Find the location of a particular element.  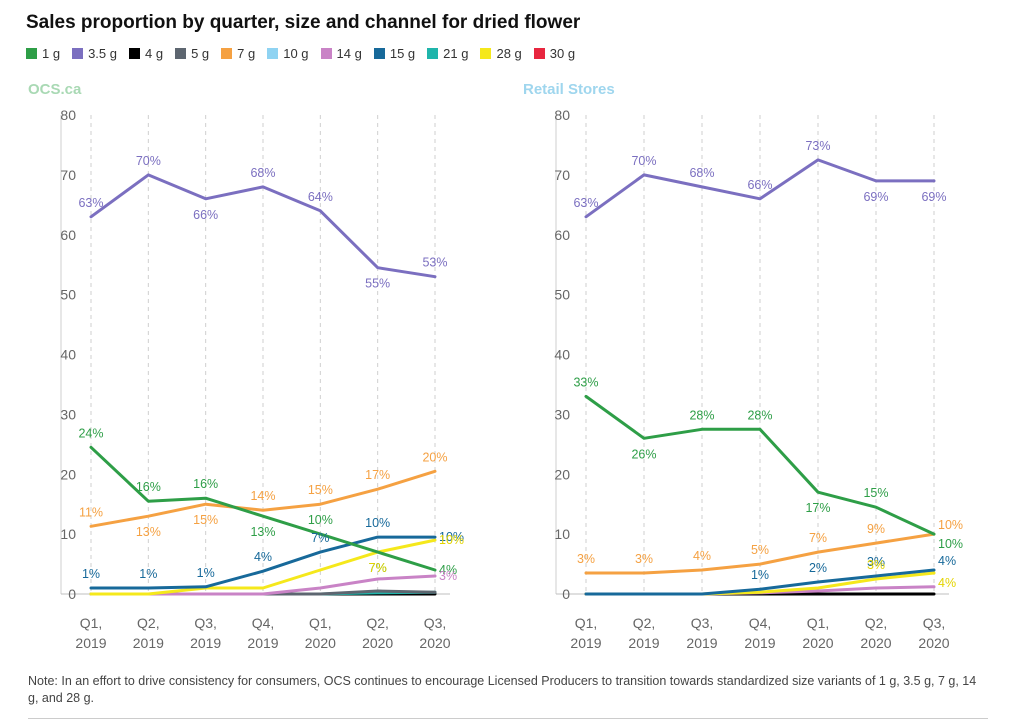

data-label: 14% is located at coordinates (262, 496).